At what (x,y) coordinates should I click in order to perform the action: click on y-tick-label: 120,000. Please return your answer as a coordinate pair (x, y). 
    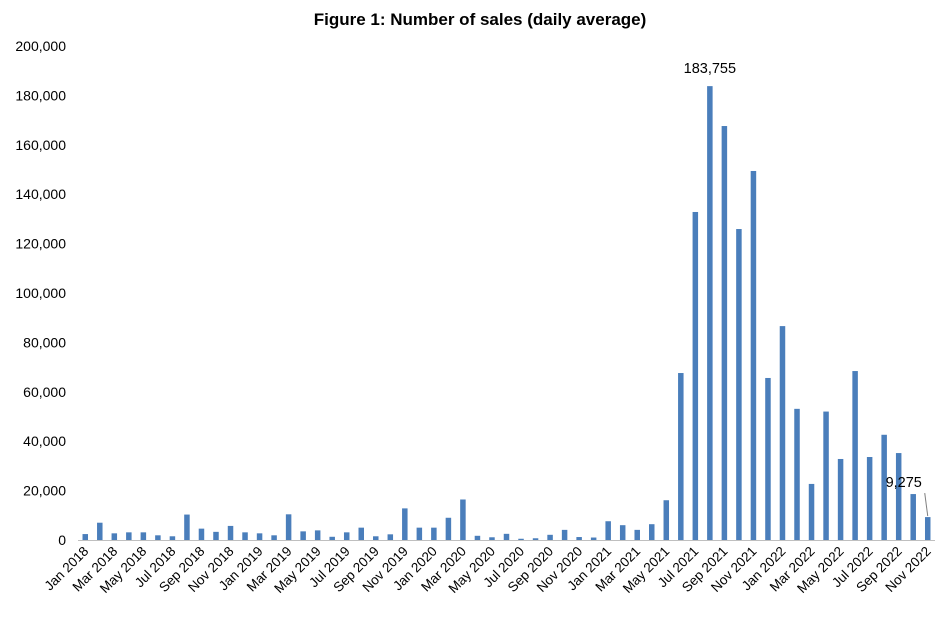
    Looking at the image, I should click on (40, 244).